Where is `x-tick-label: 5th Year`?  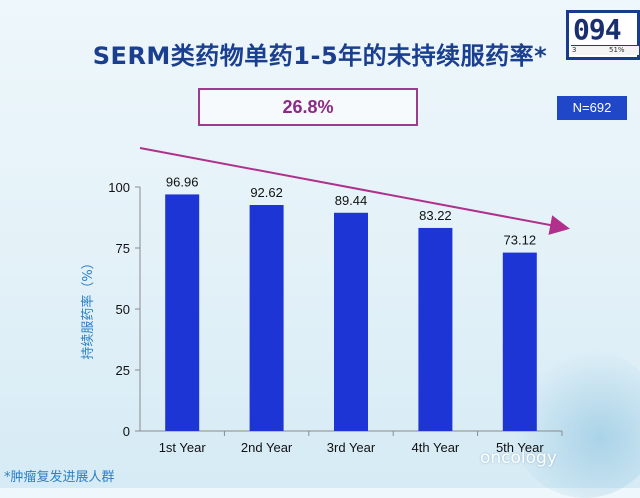
x-tick-label: 5th Year is located at coordinates (520, 447).